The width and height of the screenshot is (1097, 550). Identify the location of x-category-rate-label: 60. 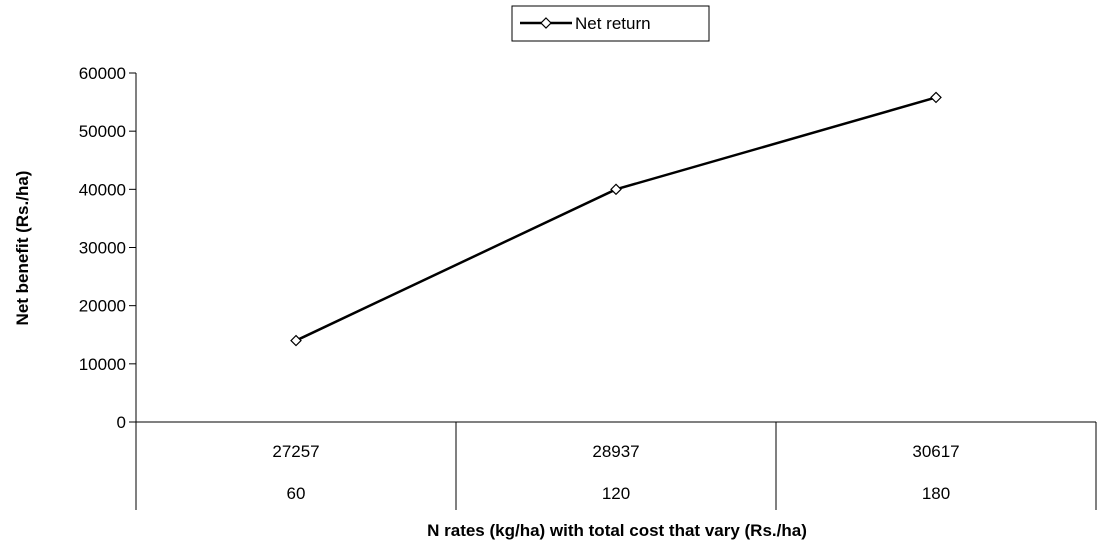
(296, 493).